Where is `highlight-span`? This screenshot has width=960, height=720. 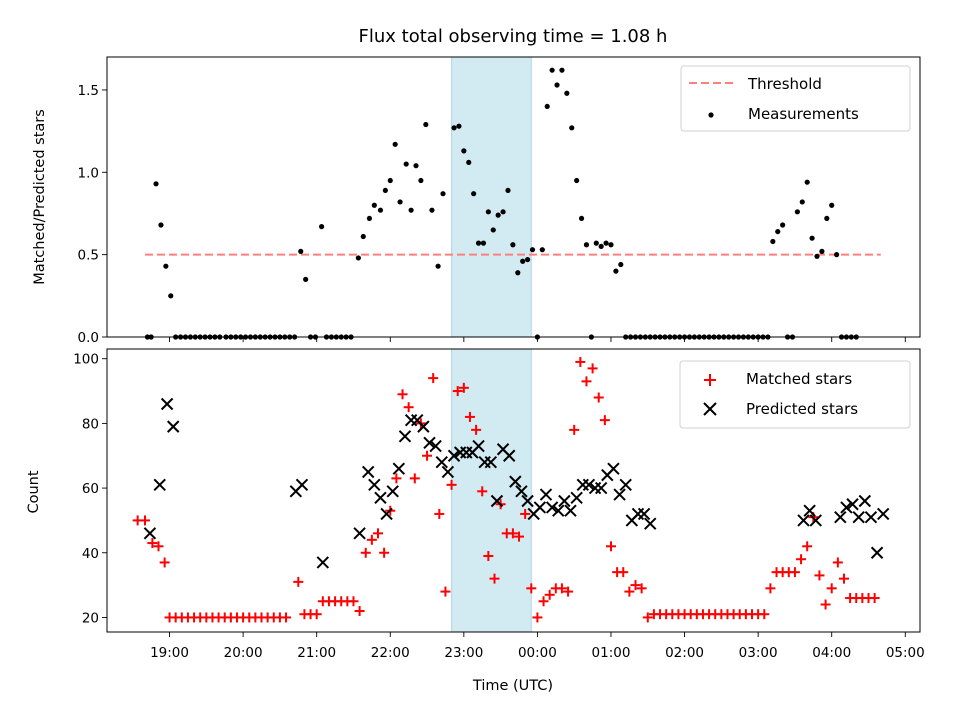 highlight-span is located at coordinates (491, 490).